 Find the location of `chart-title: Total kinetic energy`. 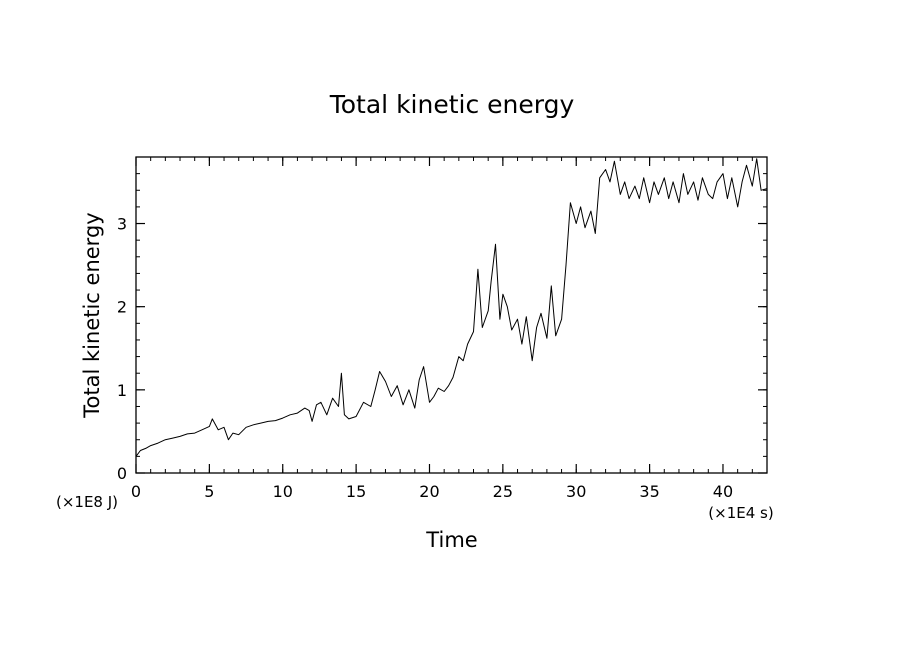

chart-title: Total kinetic energy is located at coordinates (452, 104).